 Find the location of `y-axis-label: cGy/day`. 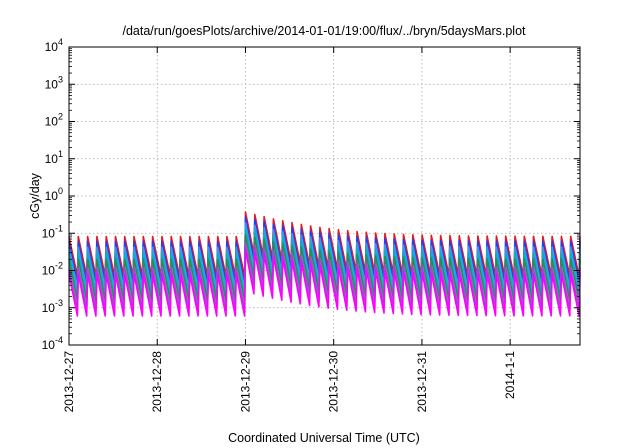

y-axis-label: cGy/day is located at coordinates (35, 195).